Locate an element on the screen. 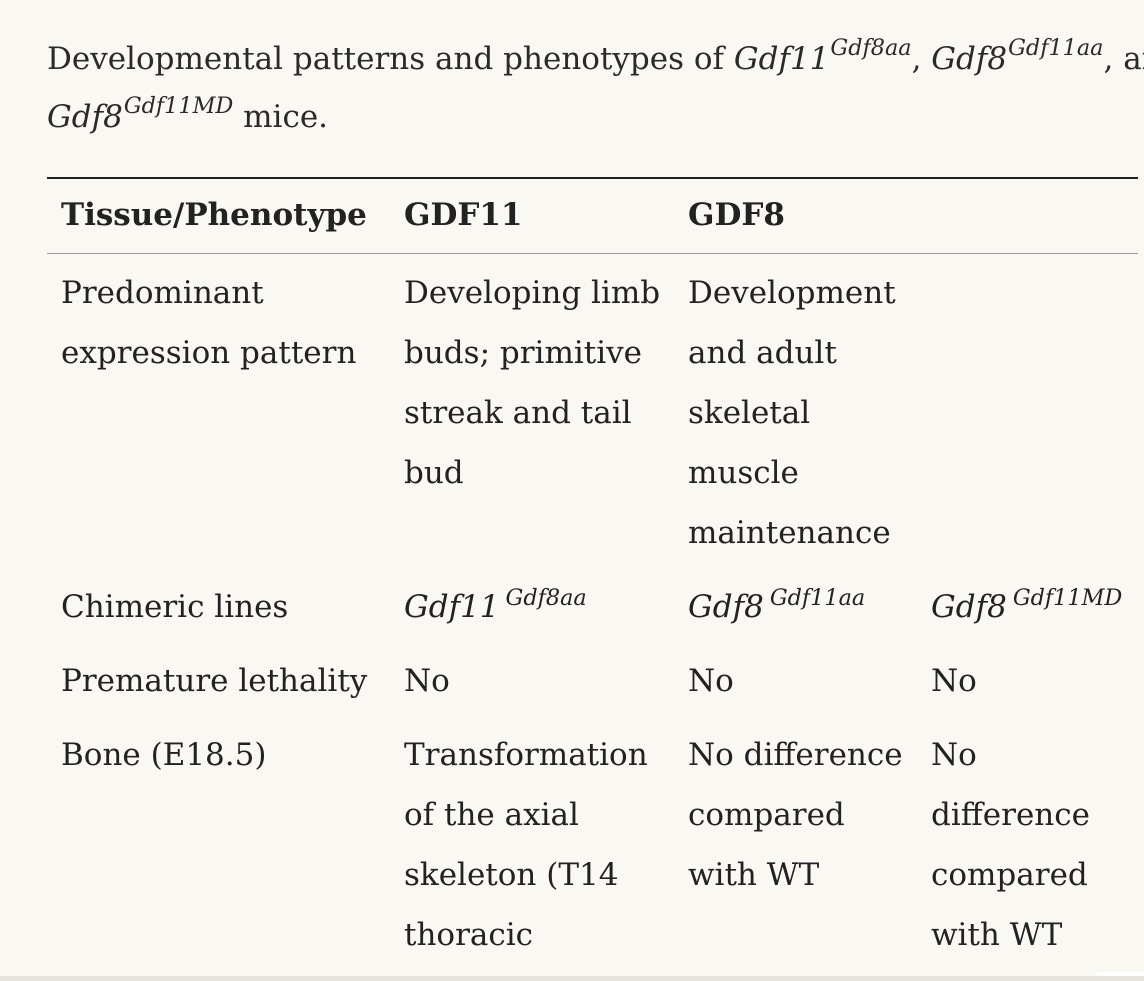 This screenshot has height=981, width=1144. caption-suffix: mice. is located at coordinates (281, 117).